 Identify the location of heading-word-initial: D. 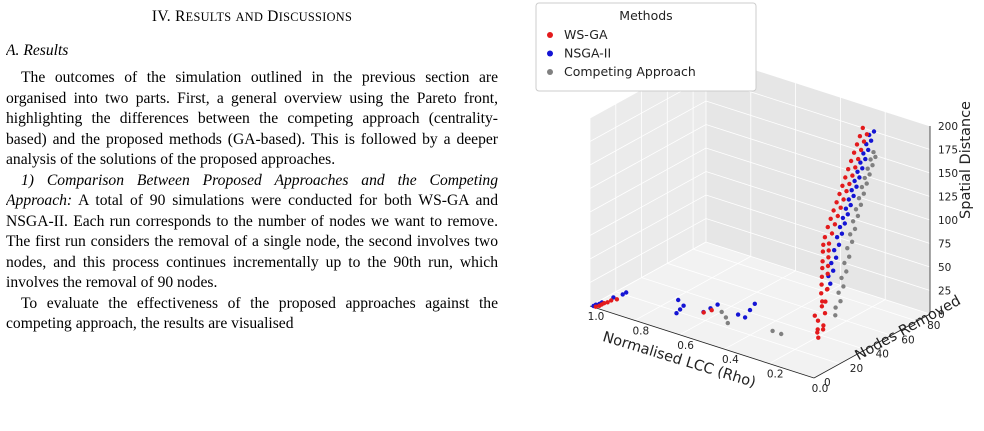
(273, 16).